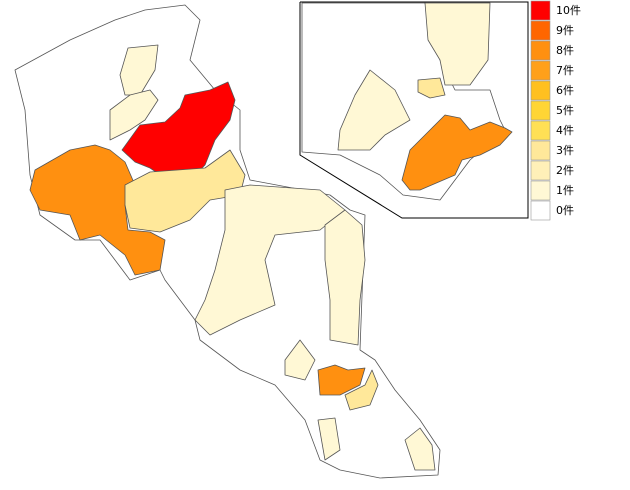  What do you see at coordinates (565, 90) in the screenshot?
I see `legend-label: 6件` at bounding box center [565, 90].